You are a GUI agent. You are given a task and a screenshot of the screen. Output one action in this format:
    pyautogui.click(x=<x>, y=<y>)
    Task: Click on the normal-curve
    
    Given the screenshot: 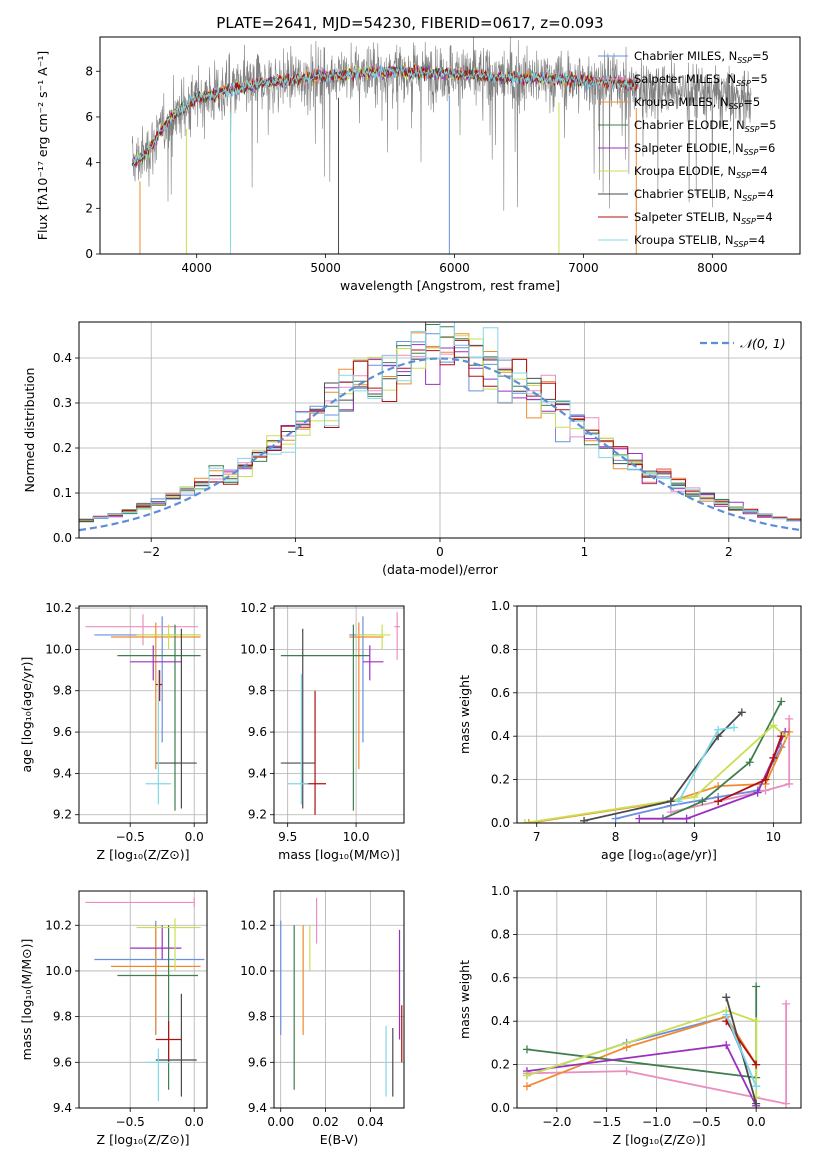 What is the action you would take?
    pyautogui.click(x=440, y=444)
    